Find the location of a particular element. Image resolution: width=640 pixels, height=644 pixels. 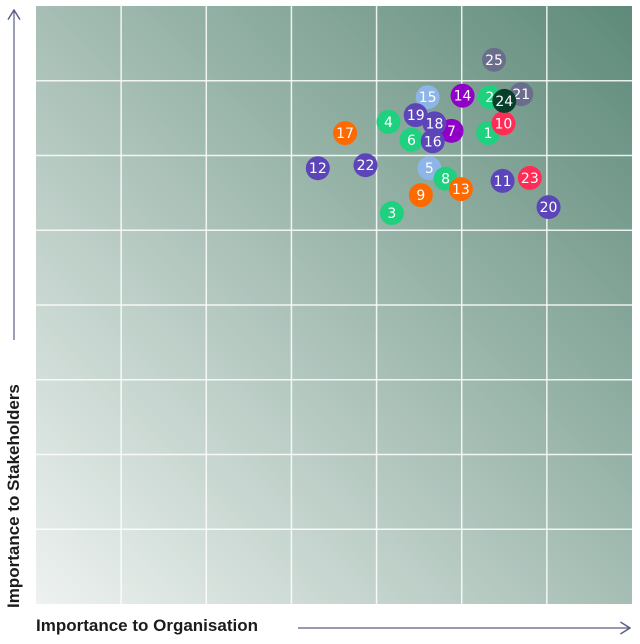

point-label: 14 is located at coordinates (463, 97).